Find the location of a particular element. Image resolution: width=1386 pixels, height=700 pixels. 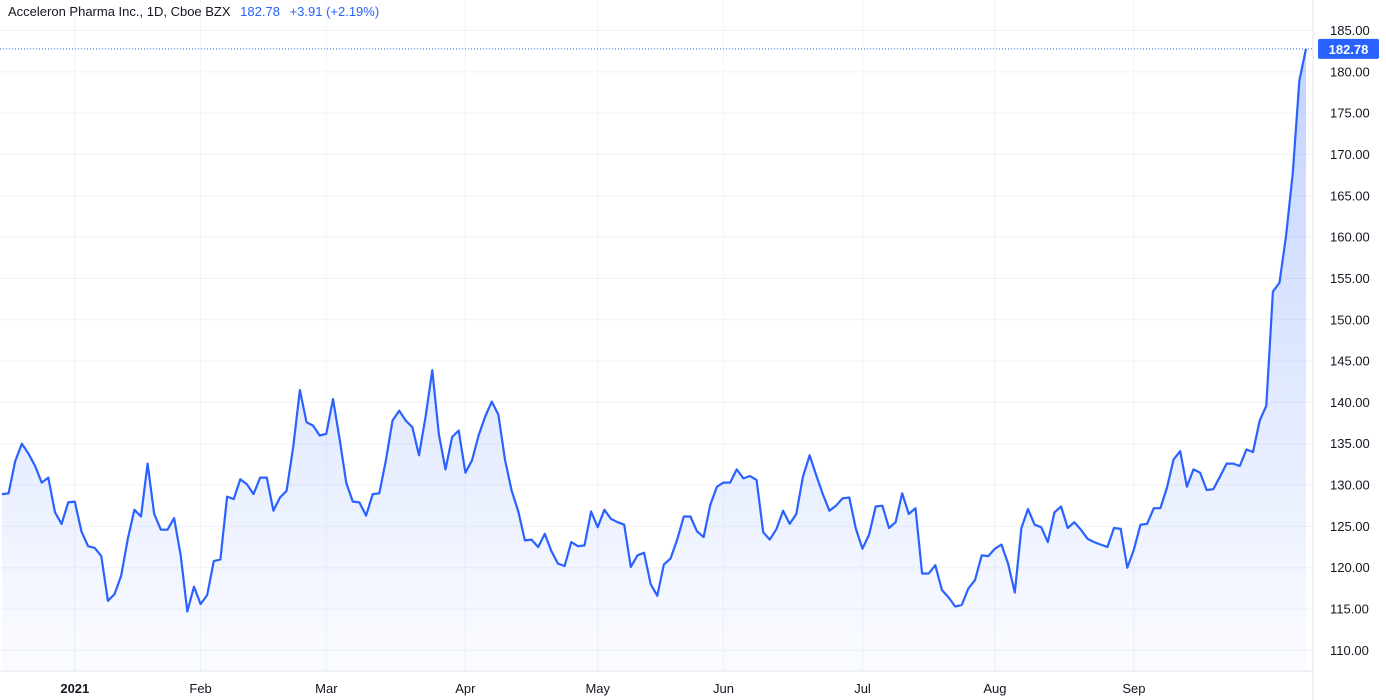

y-tick-label: 175.00 is located at coordinates (1350, 113).